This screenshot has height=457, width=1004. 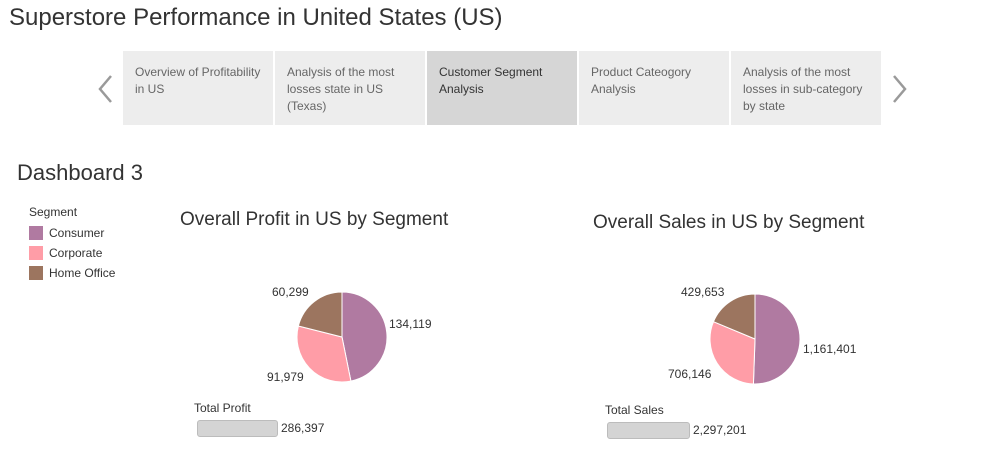 I want to click on profit-chart-title: Overall Profit in US by Segment, so click(x=314, y=219).